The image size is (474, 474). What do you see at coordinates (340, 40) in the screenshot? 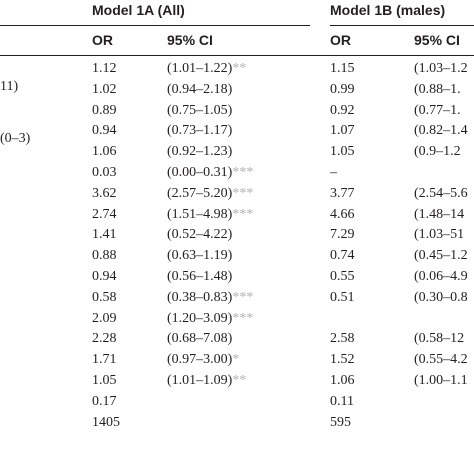
I see `col-or-header-b: OR` at bounding box center [340, 40].